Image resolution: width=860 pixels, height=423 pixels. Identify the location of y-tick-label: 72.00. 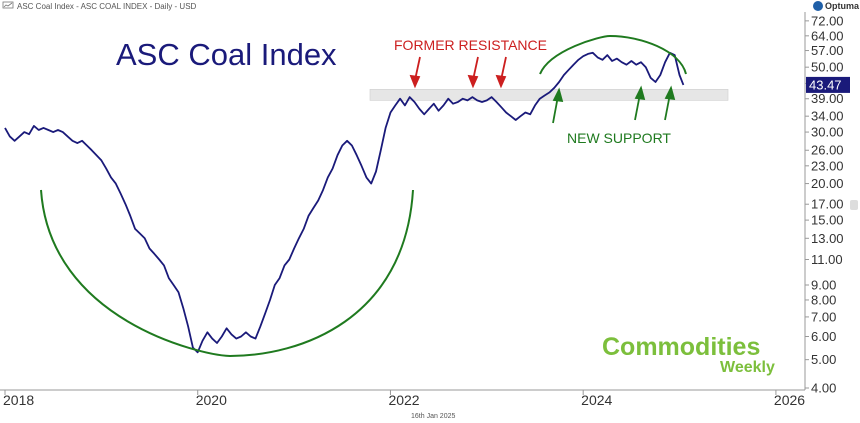
(827, 20).